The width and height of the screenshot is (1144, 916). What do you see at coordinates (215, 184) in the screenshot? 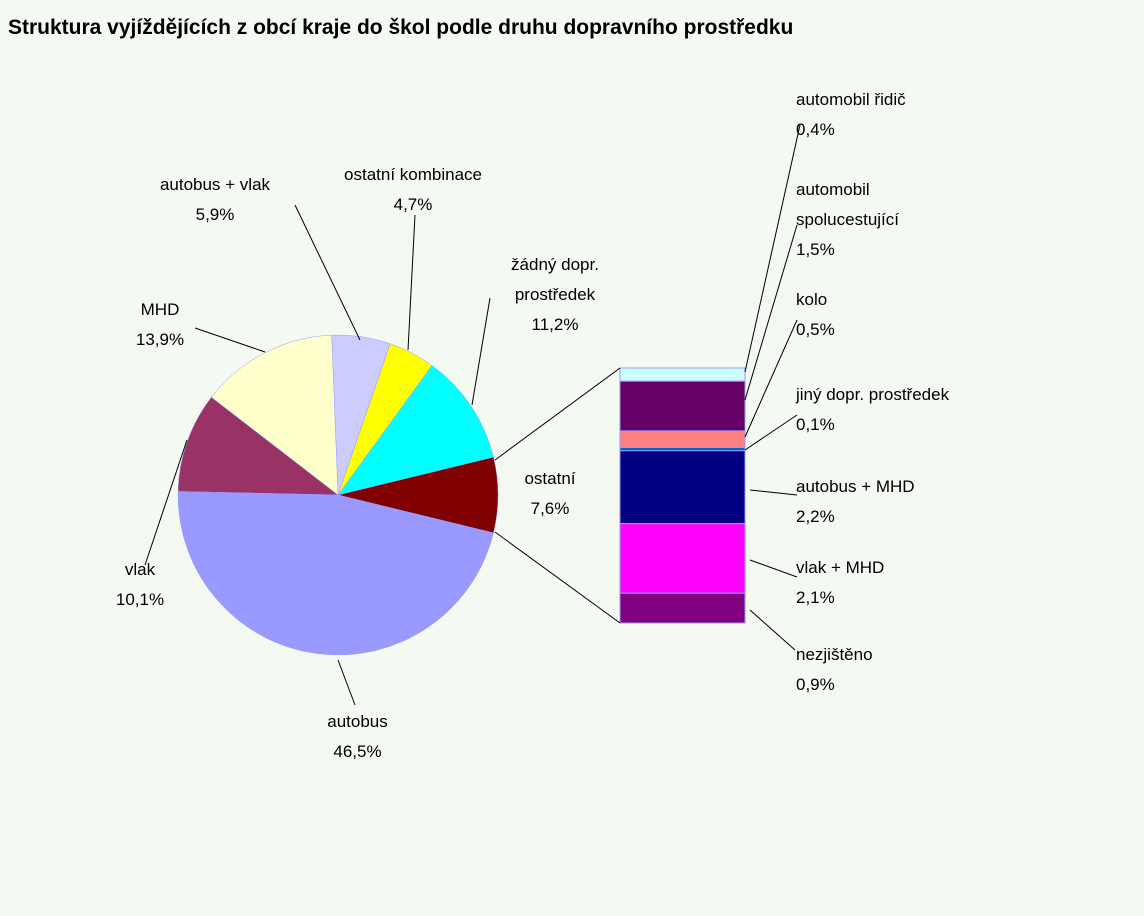
I see `category-label: autobus + vlak` at bounding box center [215, 184].